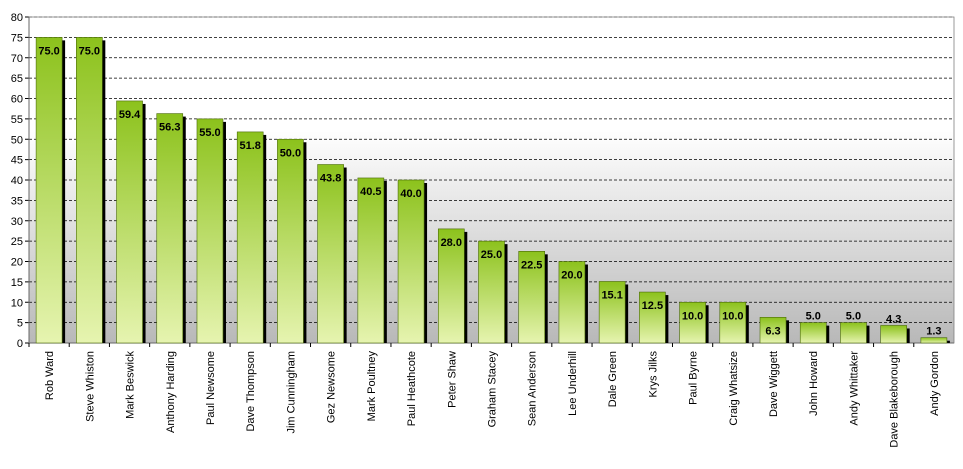  What do you see at coordinates (249, 146) in the screenshot?
I see `bar-value-label: 51.8` at bounding box center [249, 146].